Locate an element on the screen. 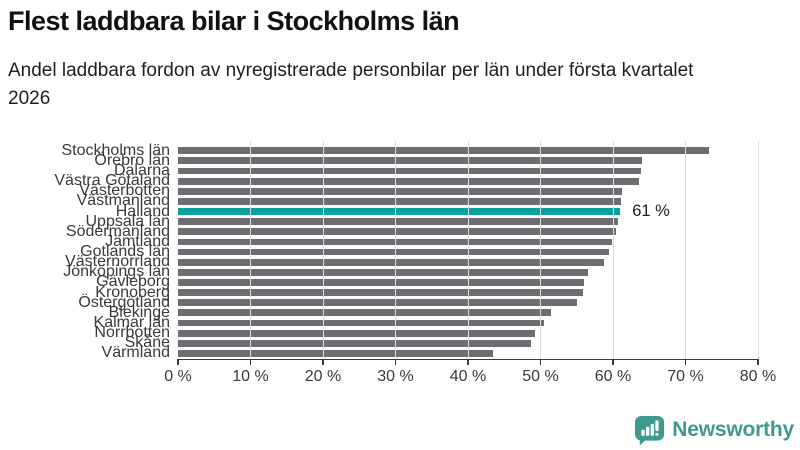 Image resolution: width=800 pixels, height=450 pixels. y-axis-label: Östergötland is located at coordinates (124, 302).